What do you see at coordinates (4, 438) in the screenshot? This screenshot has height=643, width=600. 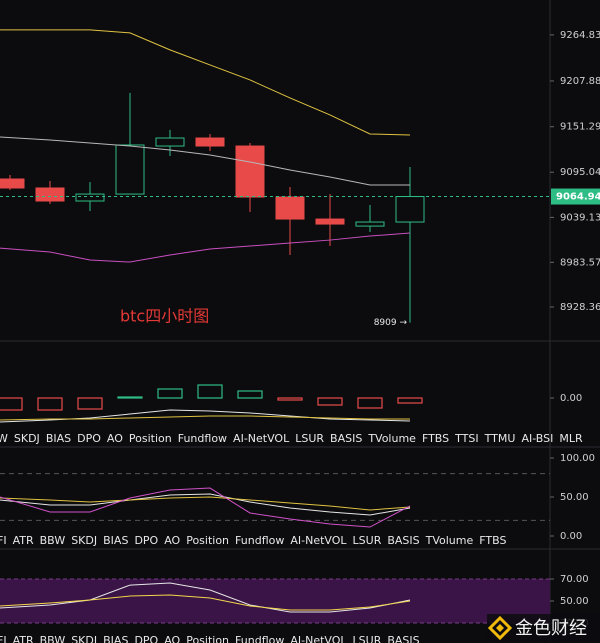 I see `indicator-tab: W` at bounding box center [4, 438].